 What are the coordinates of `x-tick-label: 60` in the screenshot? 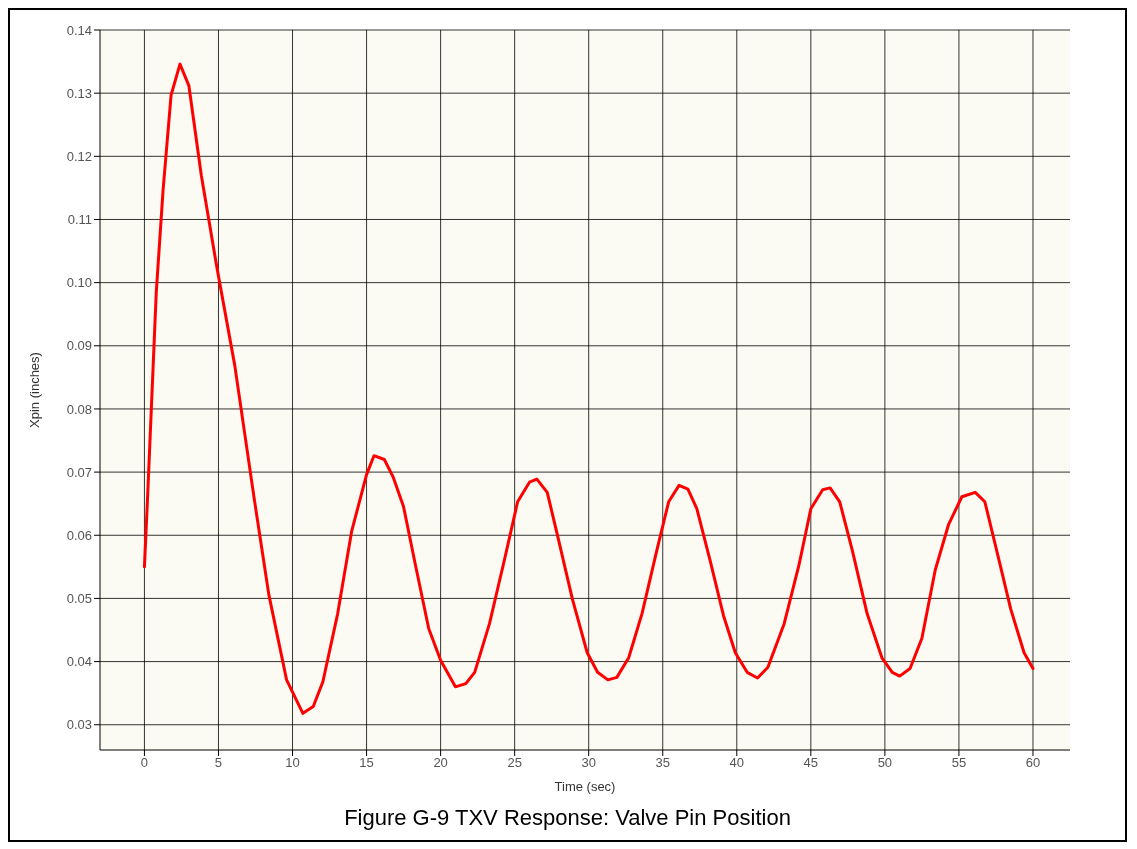 It's located at (1033, 763).